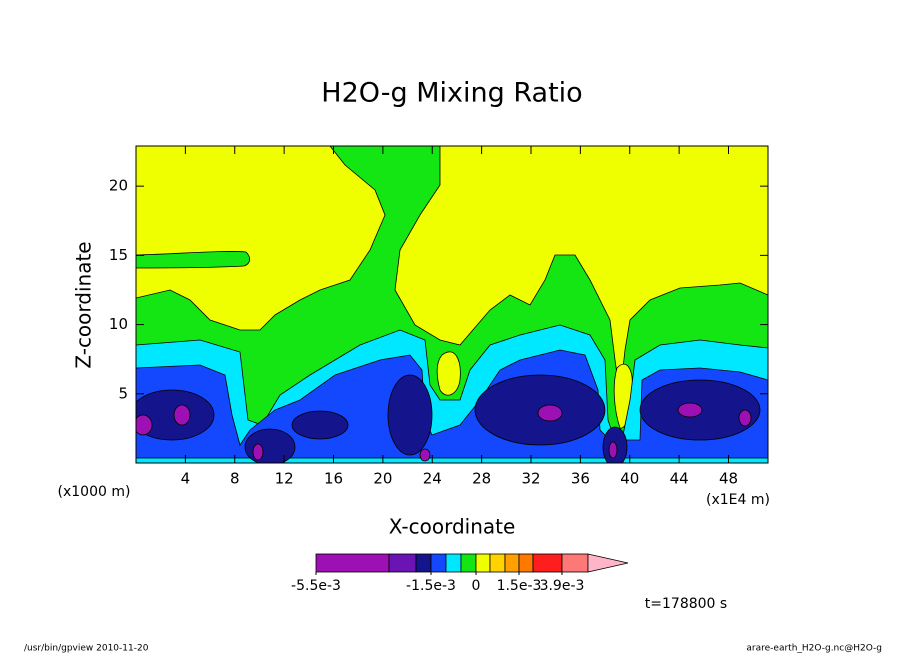  I want to click on colorbar-tick-label: -1.5e-3, so click(431, 586).